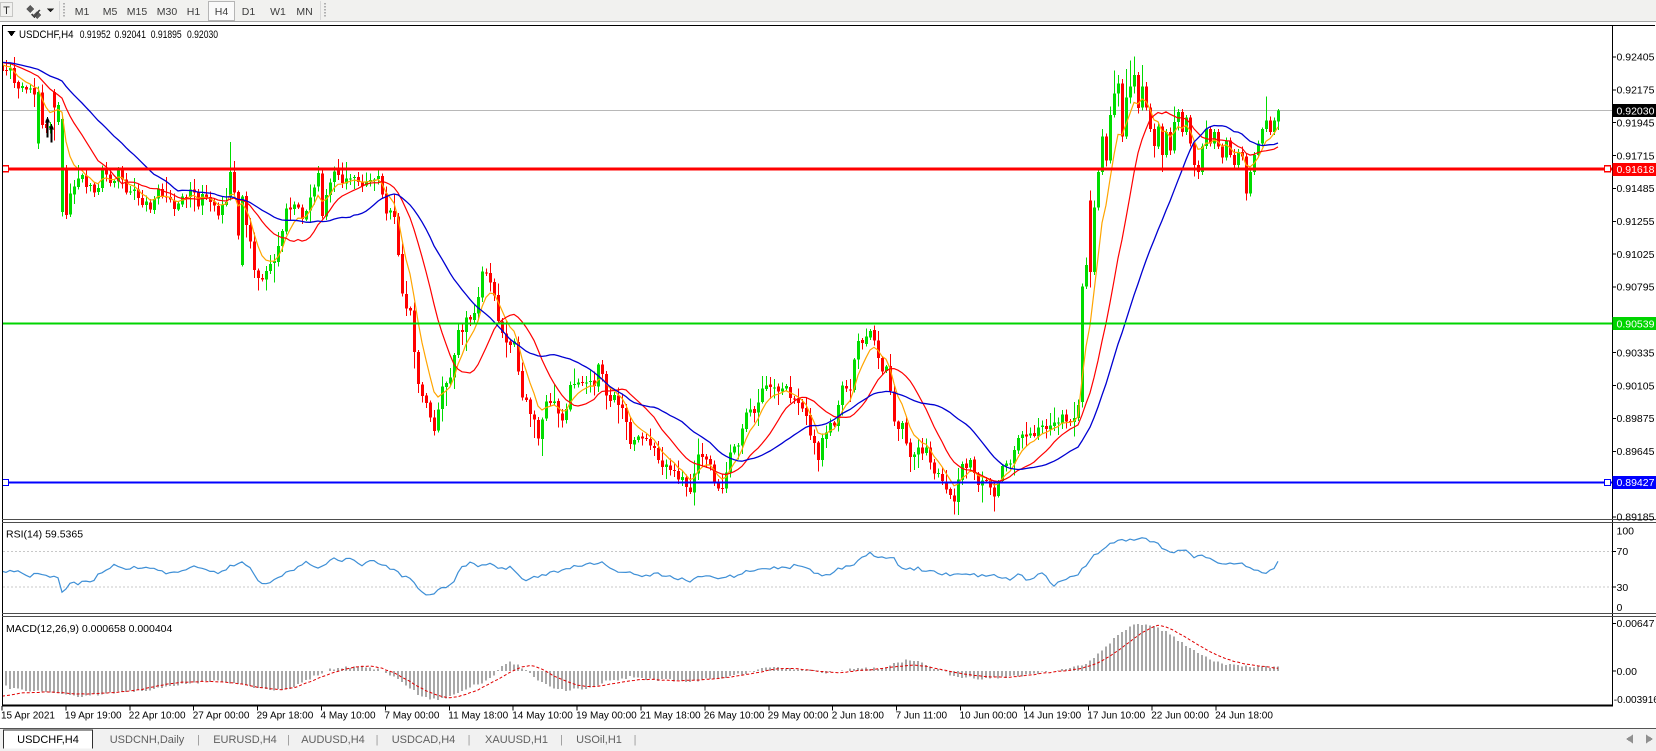  I want to click on svg-text: 0.90335, so click(1636, 353).